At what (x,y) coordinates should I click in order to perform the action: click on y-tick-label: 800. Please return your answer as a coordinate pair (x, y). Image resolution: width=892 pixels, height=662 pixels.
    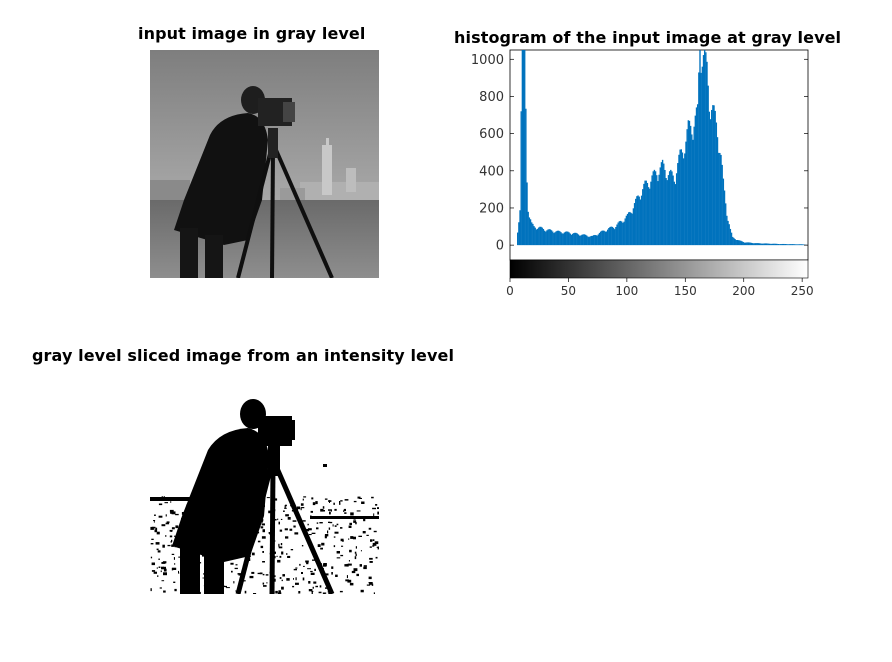
    Looking at the image, I should click on (491, 97).